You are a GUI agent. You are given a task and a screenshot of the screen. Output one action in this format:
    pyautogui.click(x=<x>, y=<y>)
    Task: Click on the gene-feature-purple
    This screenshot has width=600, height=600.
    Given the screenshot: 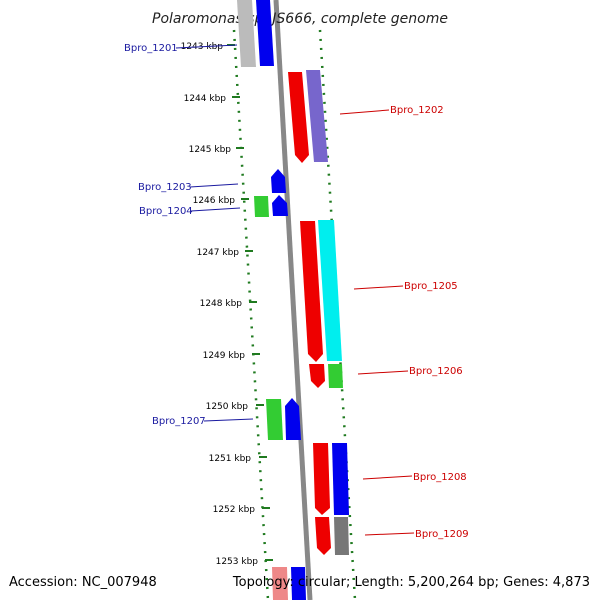 What is the action you would take?
    pyautogui.click(x=317, y=116)
    